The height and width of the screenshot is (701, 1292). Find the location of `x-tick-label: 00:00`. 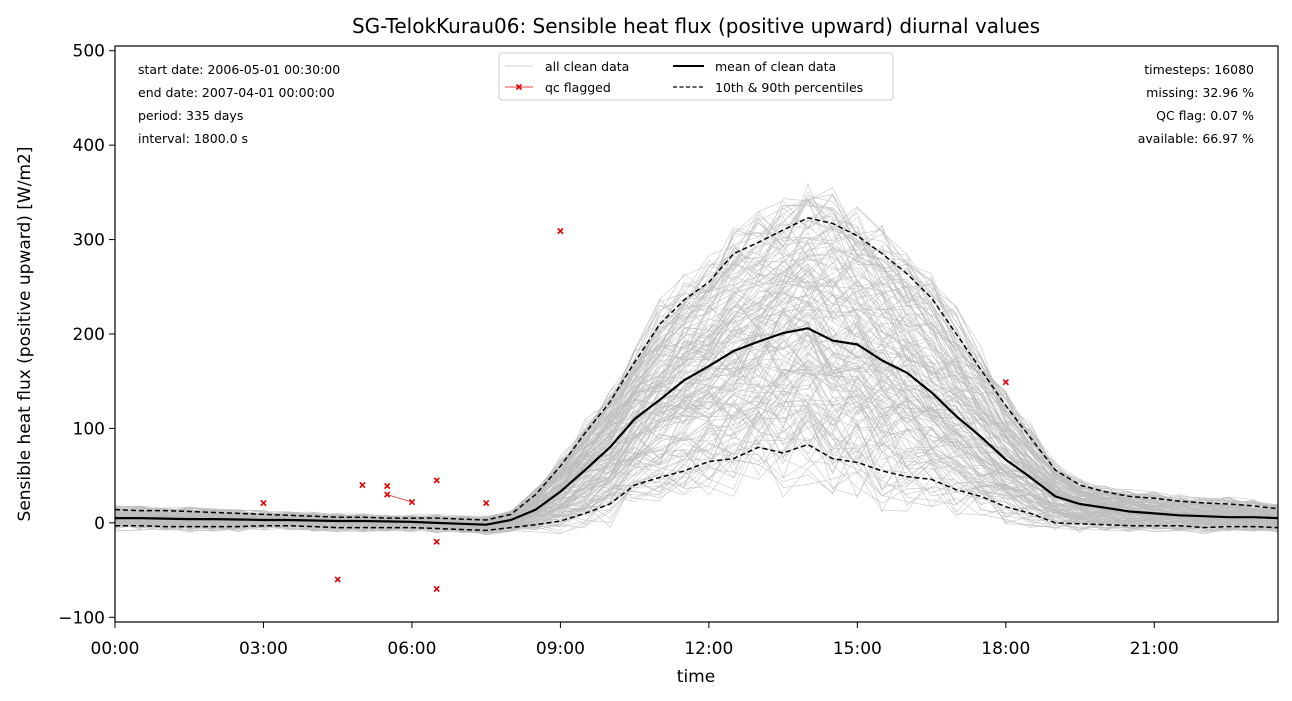

x-tick-label: 00:00 is located at coordinates (115, 649).